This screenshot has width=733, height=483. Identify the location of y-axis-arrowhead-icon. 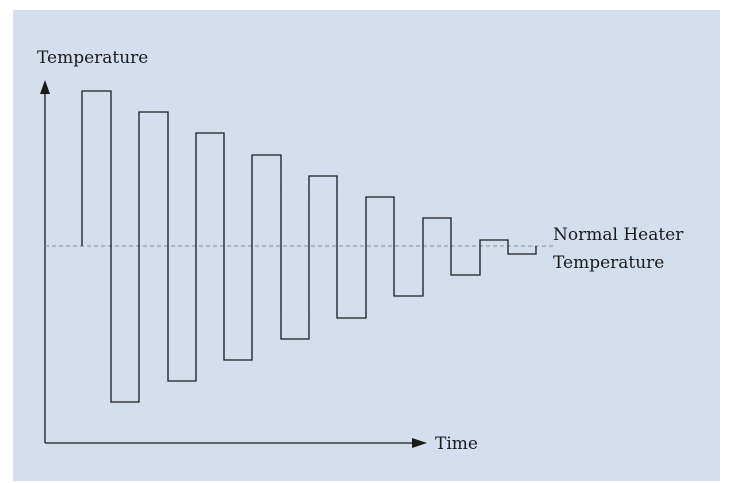
(45, 87).